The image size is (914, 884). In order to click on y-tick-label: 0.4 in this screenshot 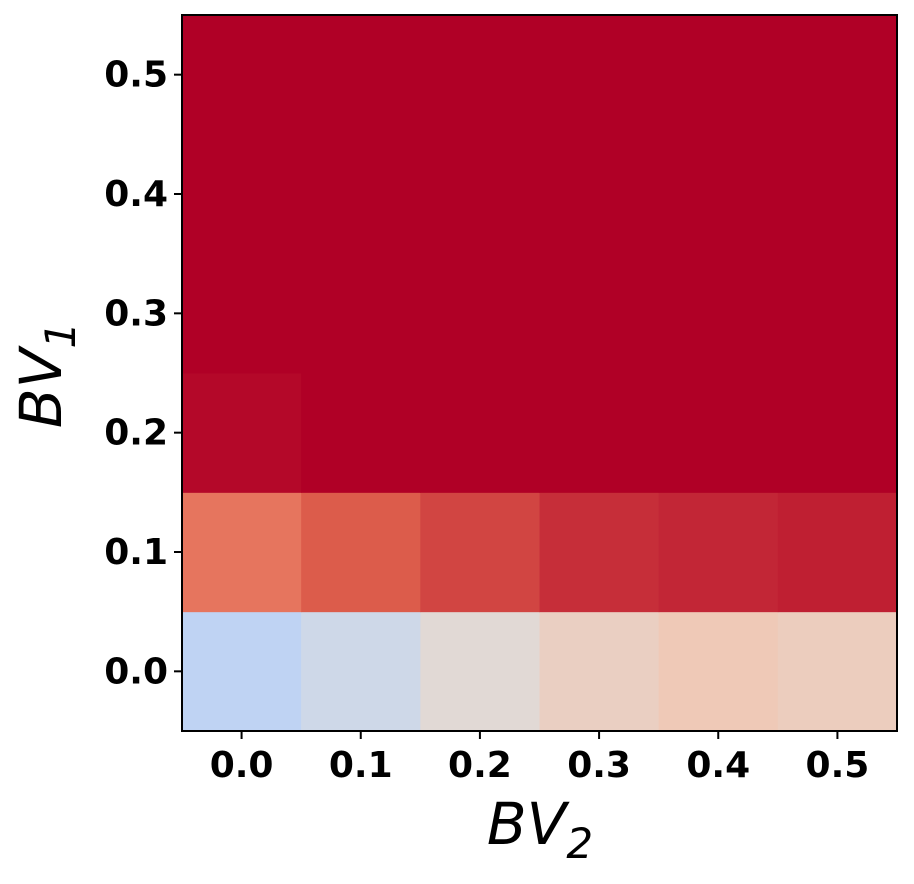, I will do `click(136, 194)`.